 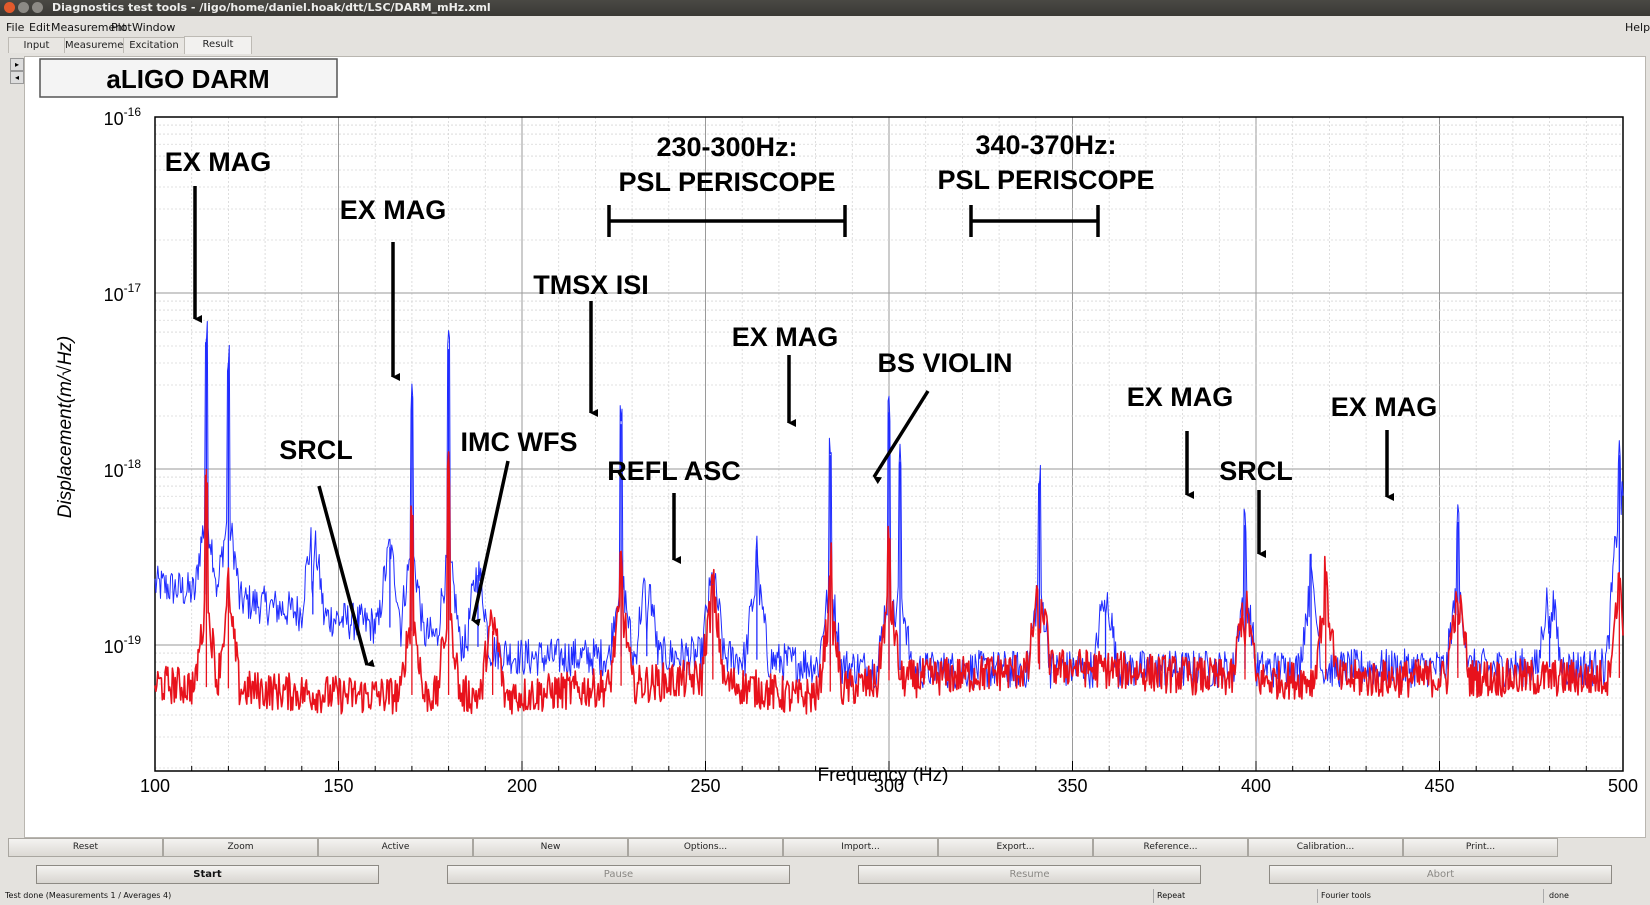 I want to click on menu-help: Help, so click(x=1637, y=27).